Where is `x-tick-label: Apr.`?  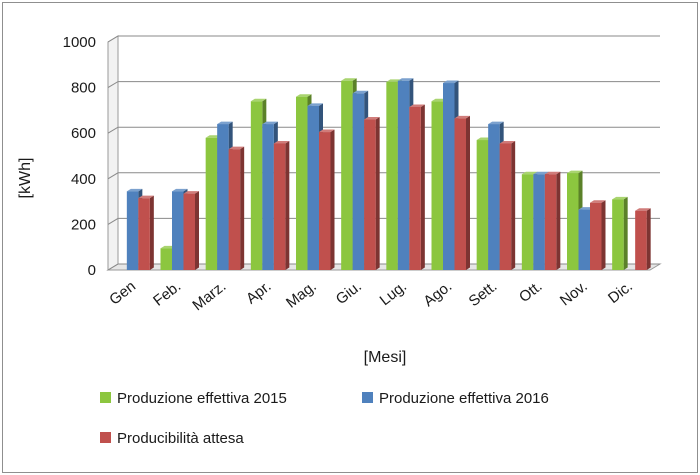
x-tick-label: Apr. is located at coordinates (258, 293).